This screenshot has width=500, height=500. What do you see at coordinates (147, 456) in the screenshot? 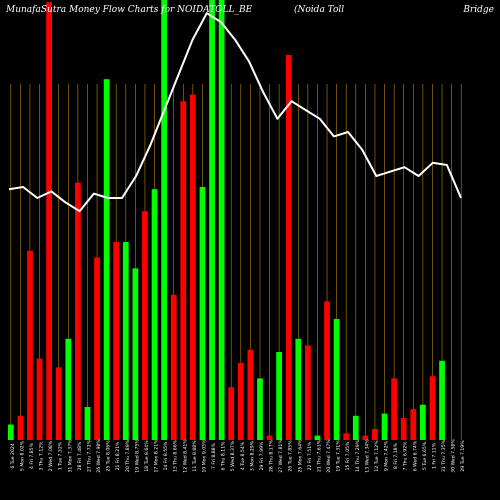
I see `x-tick-label: 18 Tue 8.64%` at bounding box center [147, 456].